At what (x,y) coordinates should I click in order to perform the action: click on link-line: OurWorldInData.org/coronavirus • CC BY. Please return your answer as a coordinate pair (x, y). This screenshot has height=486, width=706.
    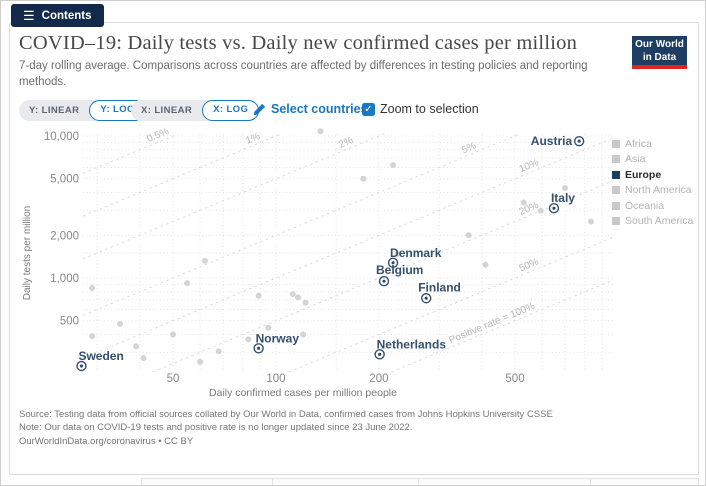
    Looking at the image, I should click on (106, 441).